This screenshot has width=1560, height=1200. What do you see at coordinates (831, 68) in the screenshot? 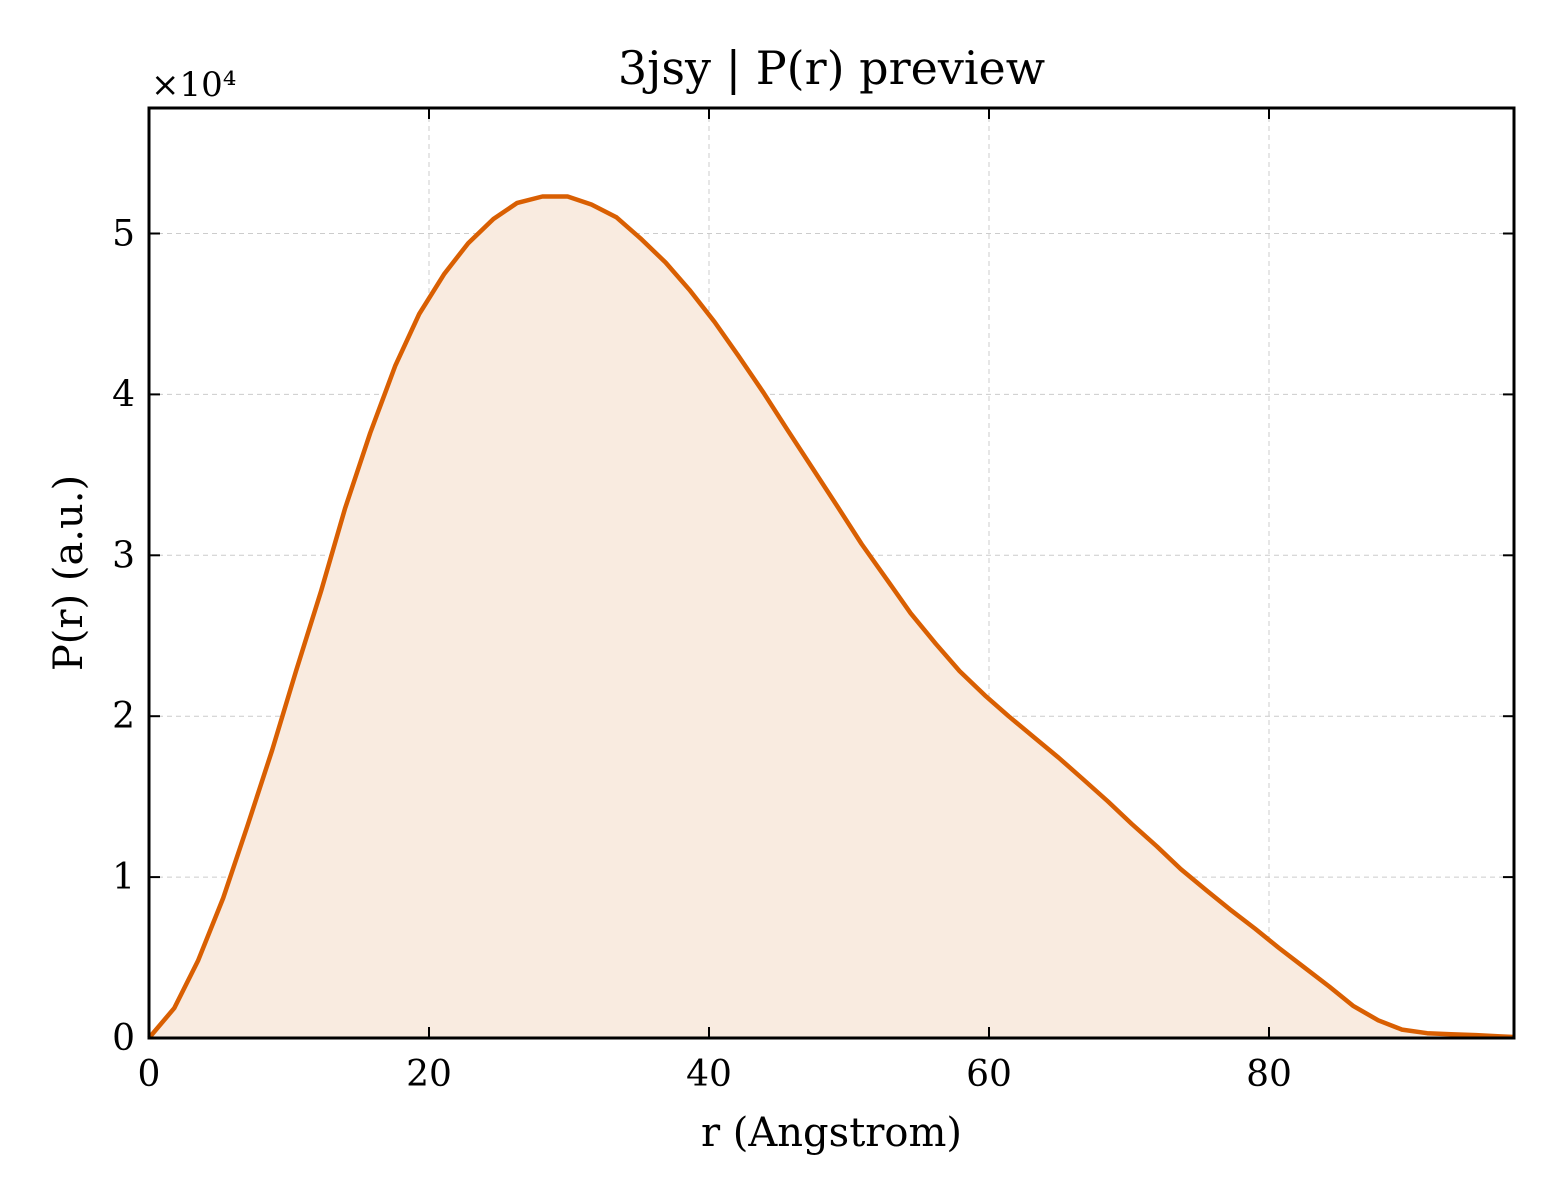
I see `chart-title: 3jsy | P(r) preview` at bounding box center [831, 68].